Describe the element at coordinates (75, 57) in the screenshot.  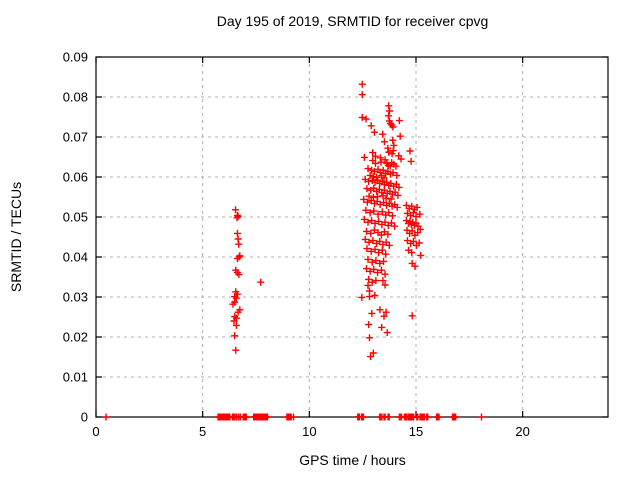
I see `y-tick-label: 0.09` at that location.